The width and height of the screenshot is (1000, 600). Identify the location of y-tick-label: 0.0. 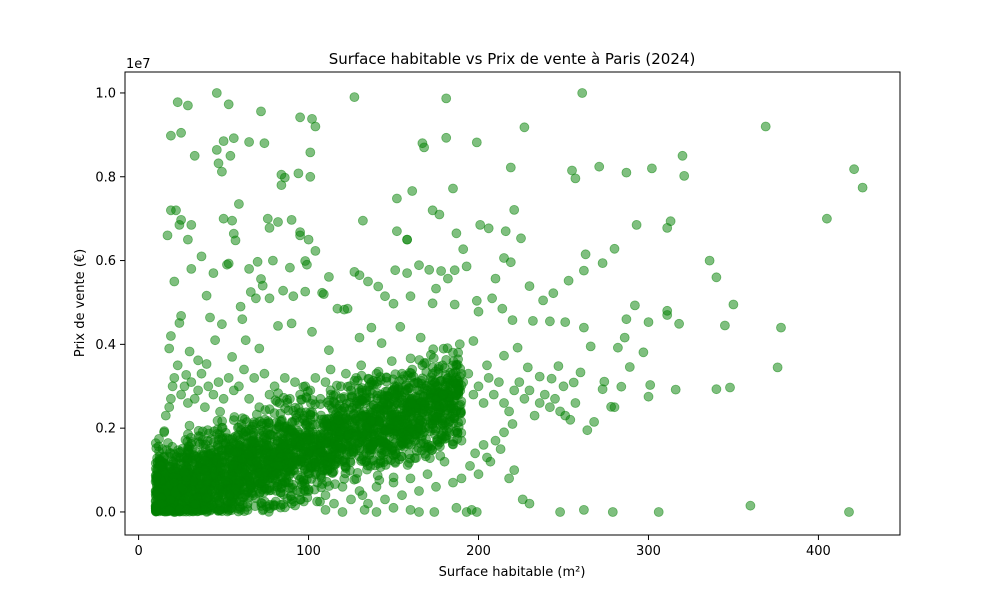
(105, 512).